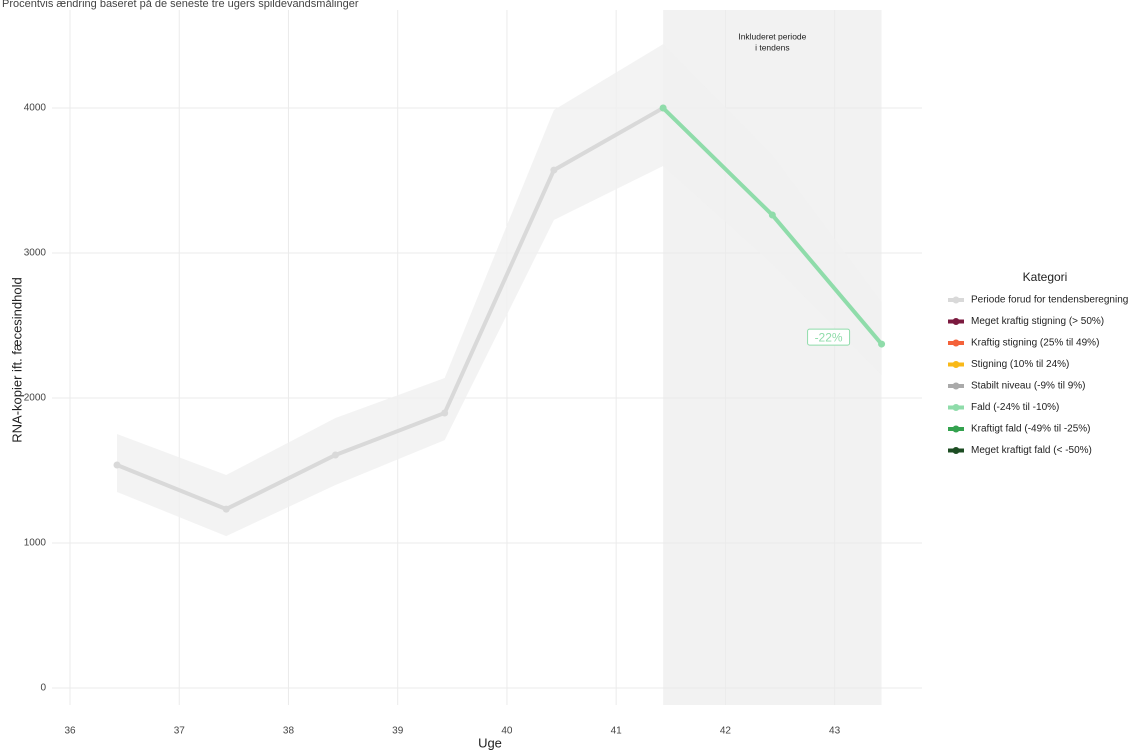 This screenshot has height=753, width=1144. I want to click on highlight-label: i tendens, so click(772, 47).